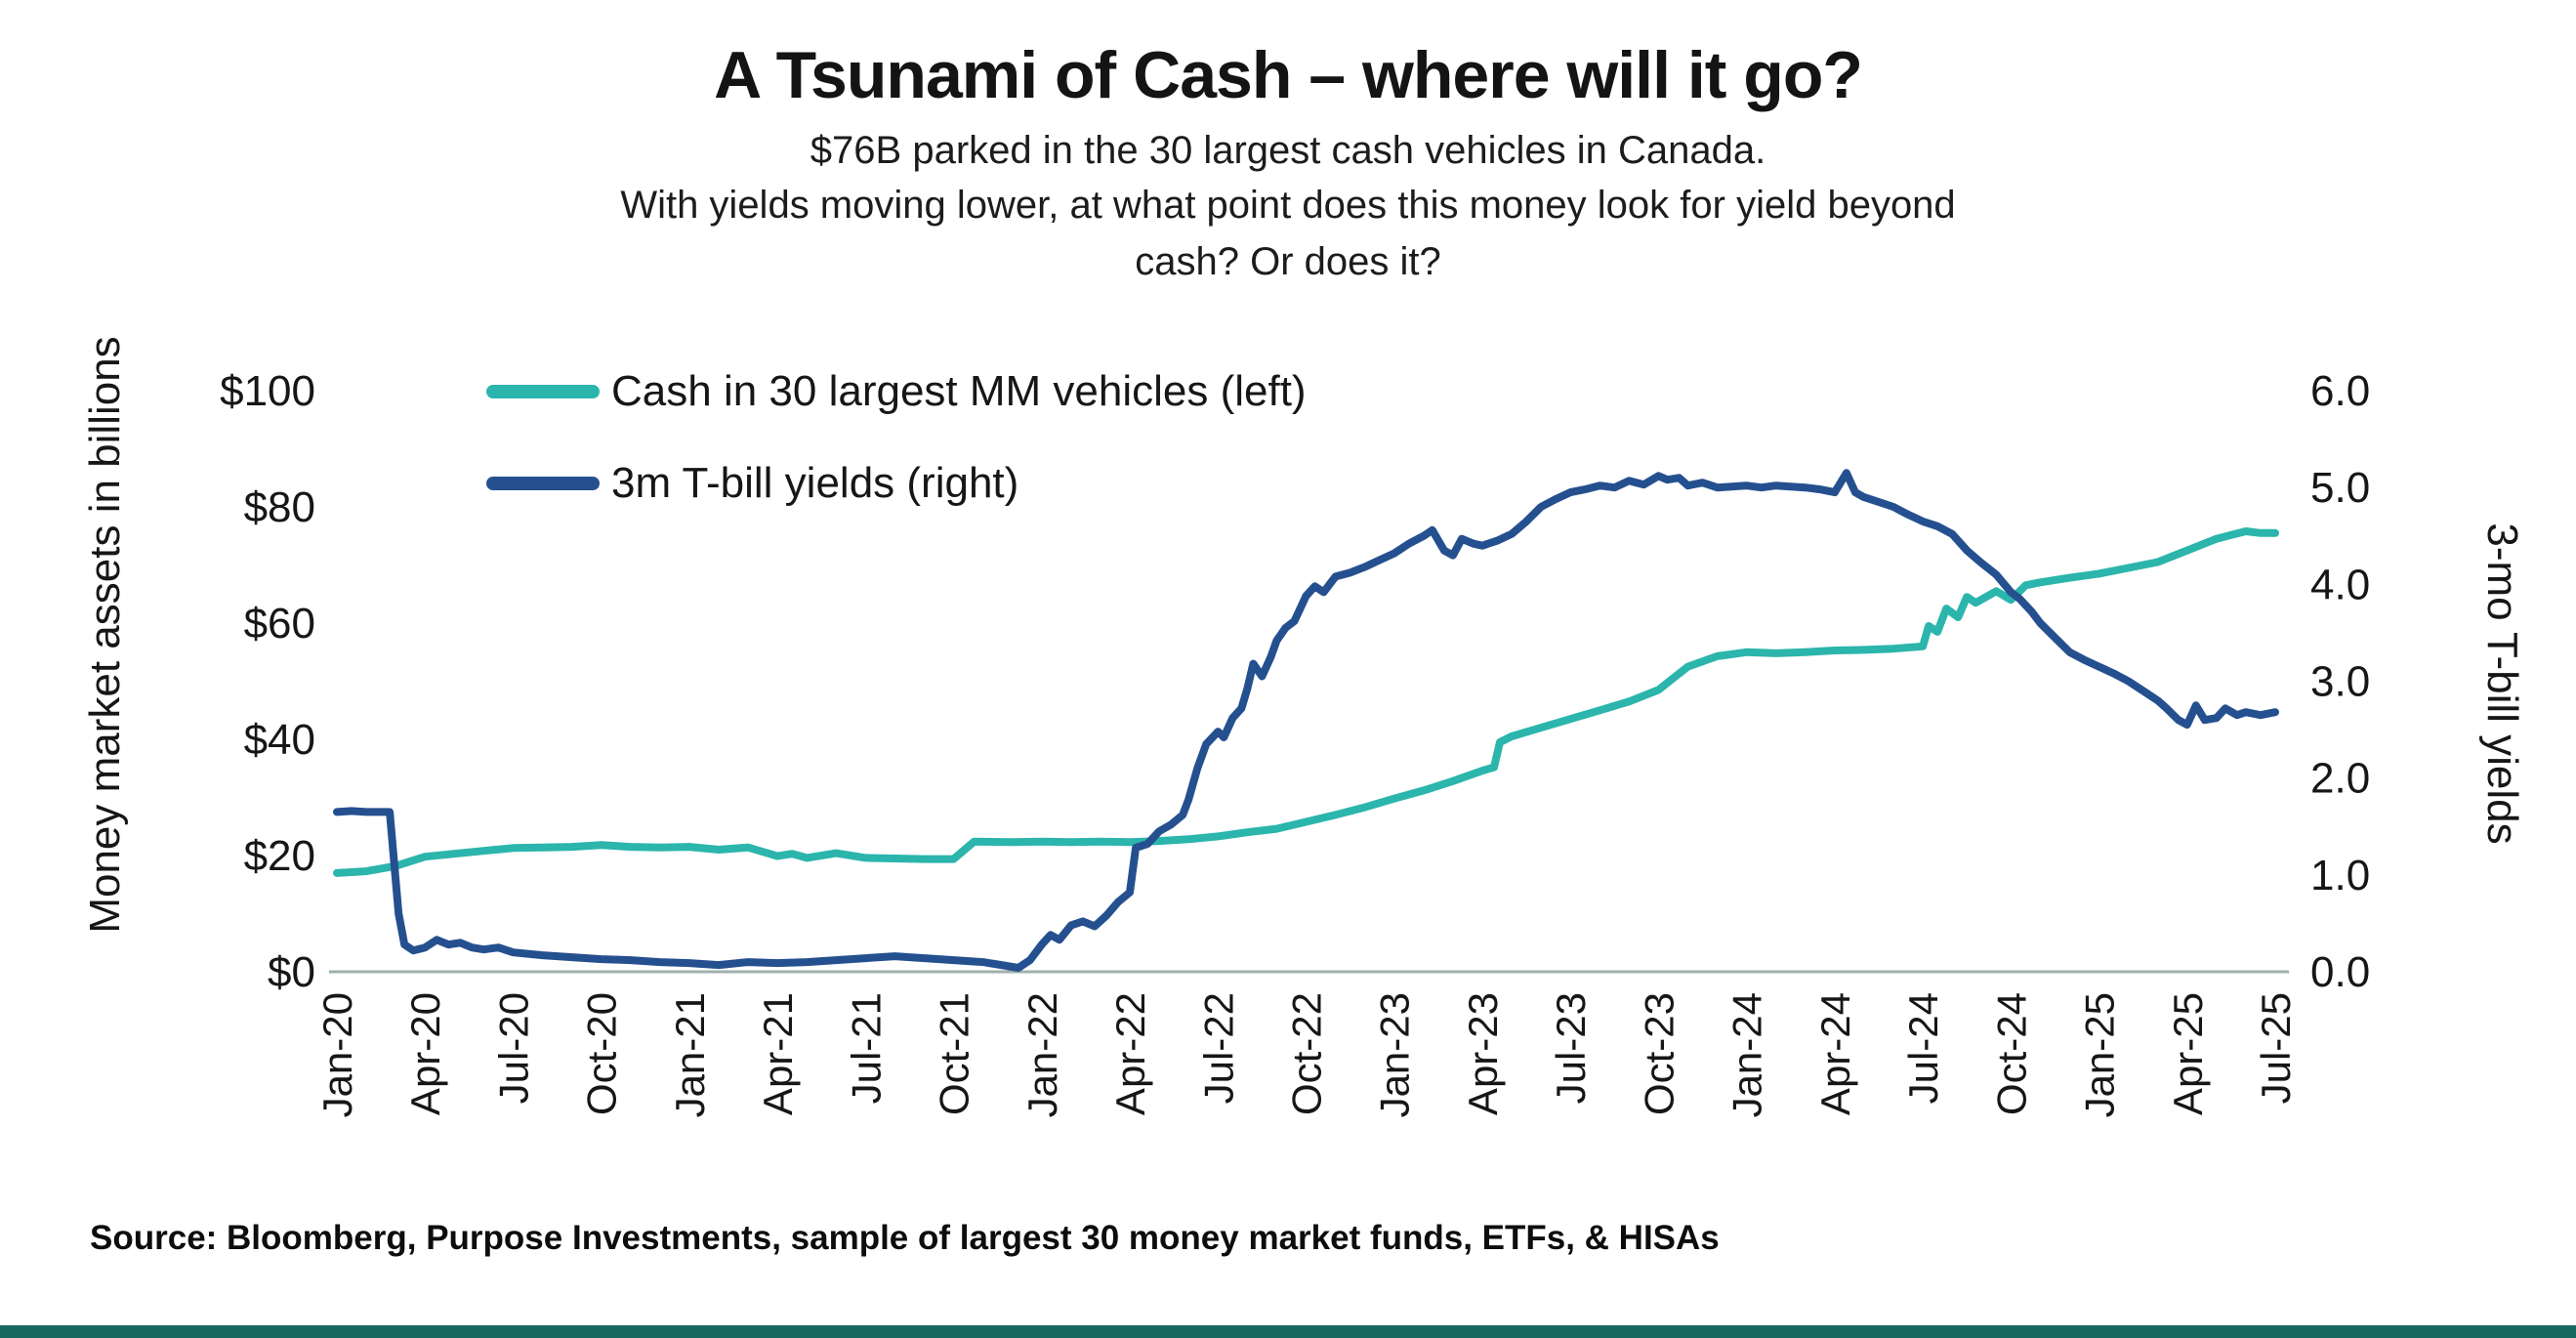  Describe the element at coordinates (425, 1053) in the screenshot. I see `x-axis-tick-label: Apr-20` at that location.